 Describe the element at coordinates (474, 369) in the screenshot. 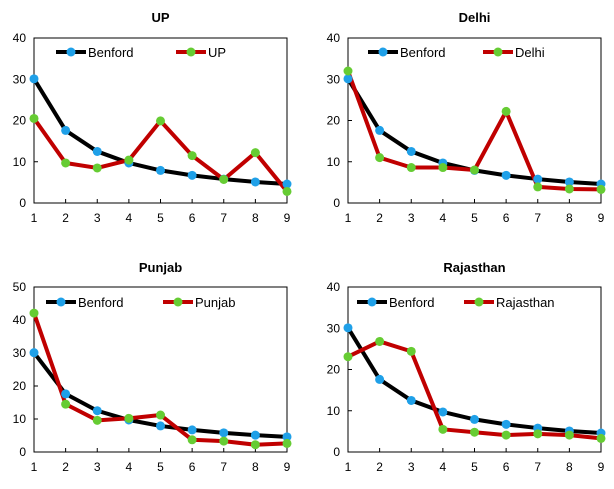

I see `plot-frame` at that location.